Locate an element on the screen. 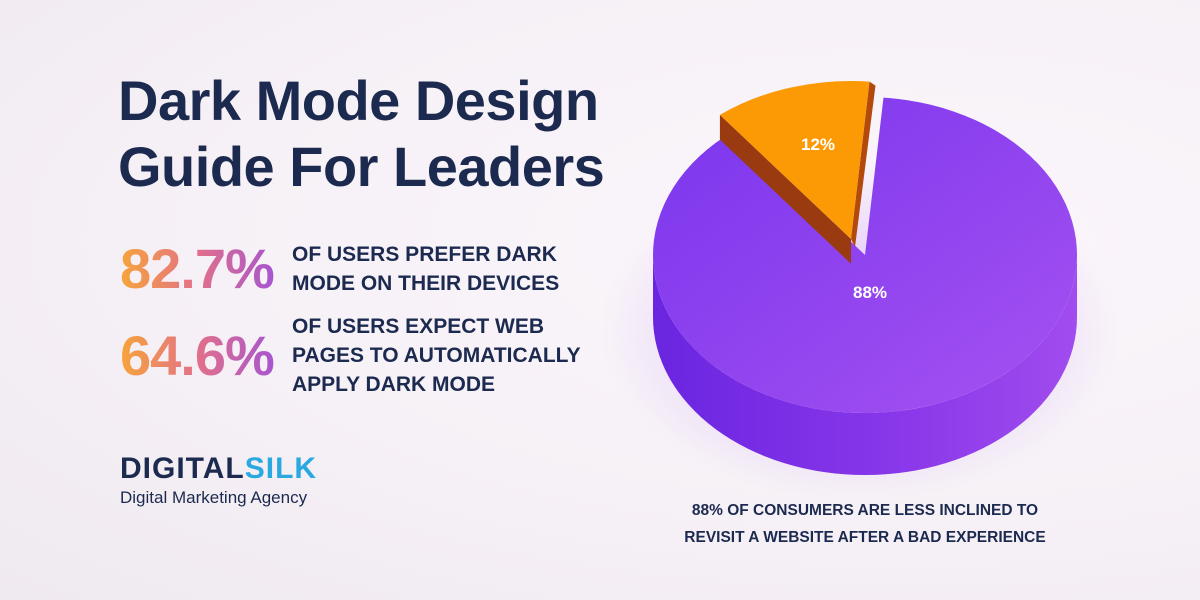 The height and width of the screenshot is (600, 1200). caption-line: 88% OF CONSUMERS ARE LESS INCLINED TO is located at coordinates (865, 510).